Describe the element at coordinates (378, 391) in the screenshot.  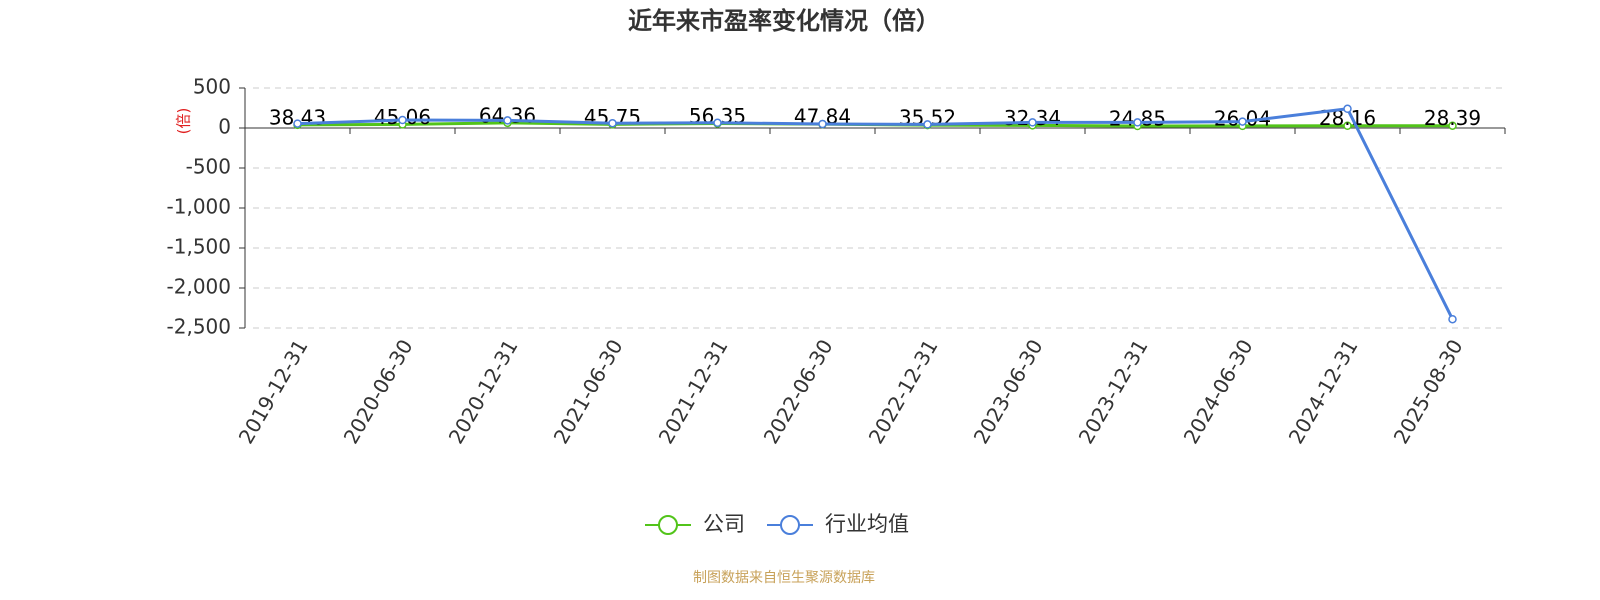
I see `x-tick-label: 2020-06-30` at that location.